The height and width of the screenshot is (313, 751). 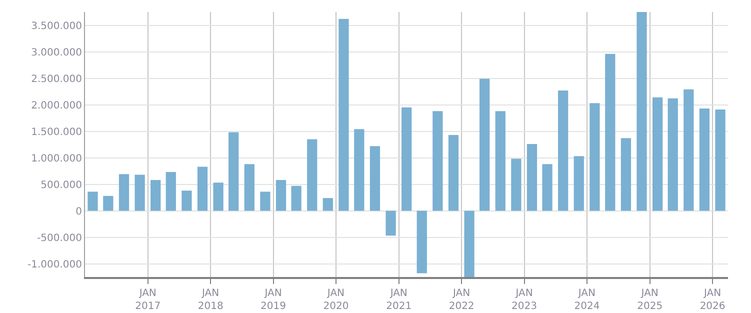 I want to click on x-tick-label: JAN 2017, so click(x=148, y=300).